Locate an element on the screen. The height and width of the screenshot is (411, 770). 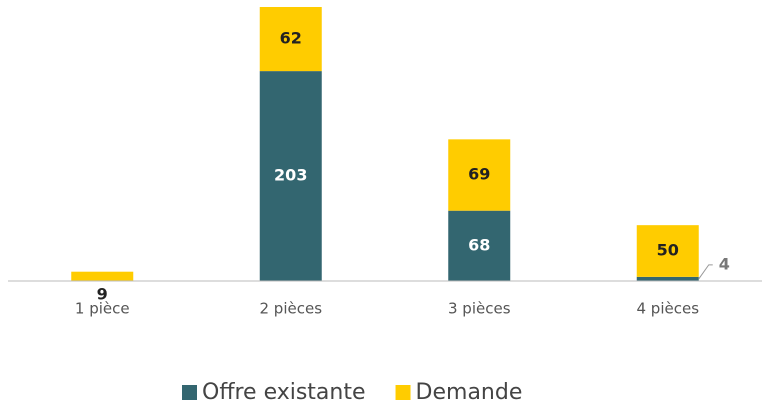
data-label: 203 is located at coordinates (290, 175).